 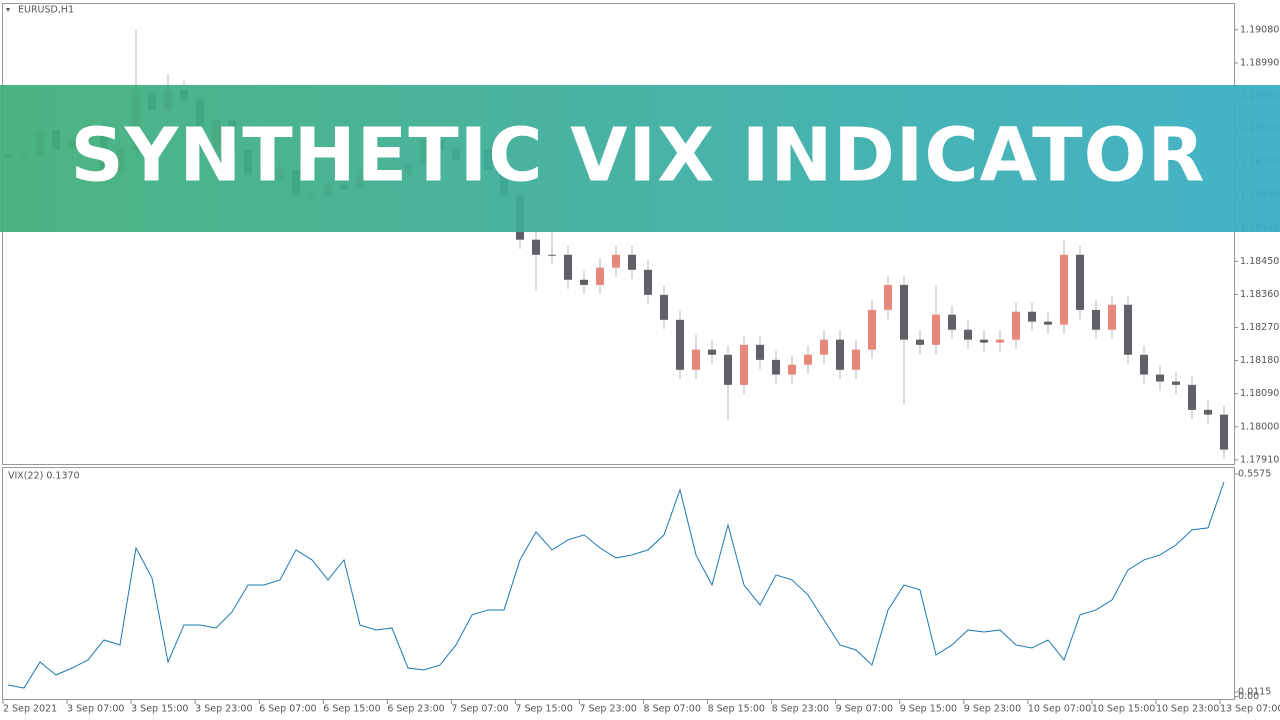 I want to click on y-tick-label: 0.0115, so click(x=1254, y=692).